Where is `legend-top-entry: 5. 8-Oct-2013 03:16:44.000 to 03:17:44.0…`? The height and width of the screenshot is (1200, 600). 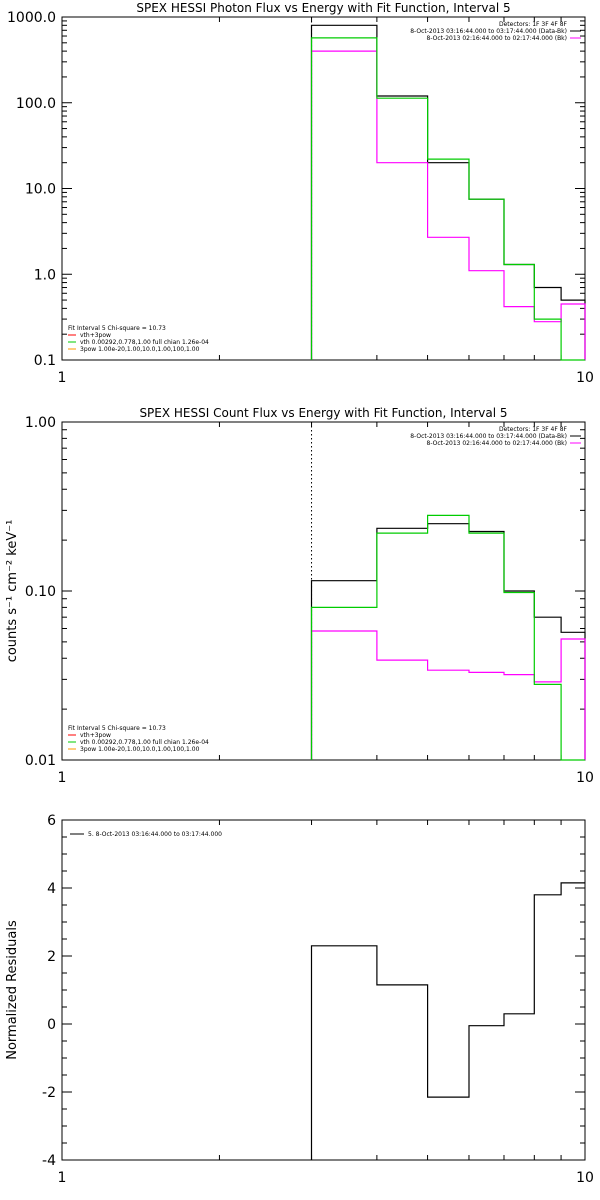 legend-top-entry: 5. 8-Oct-2013 03:16:44.000 to 03:17:44.0… is located at coordinates (155, 834).